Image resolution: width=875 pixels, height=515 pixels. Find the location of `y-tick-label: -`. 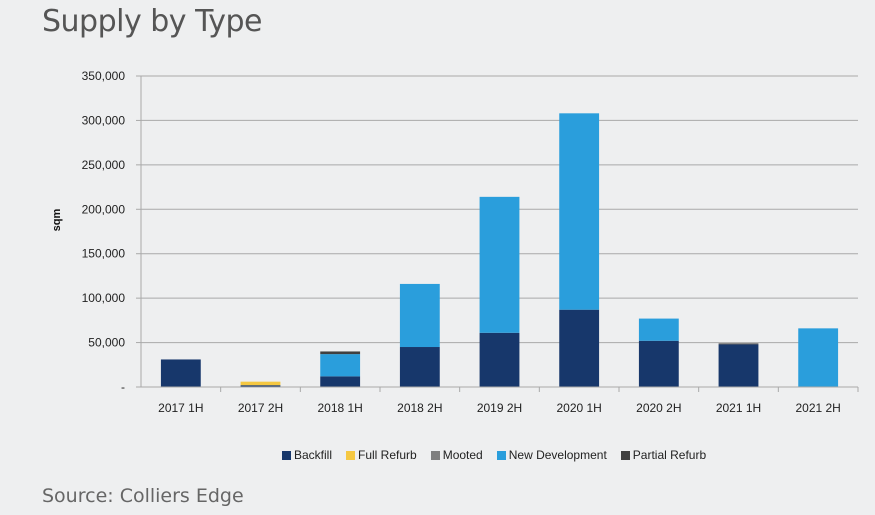

y-tick-label: - is located at coordinates (123, 387).